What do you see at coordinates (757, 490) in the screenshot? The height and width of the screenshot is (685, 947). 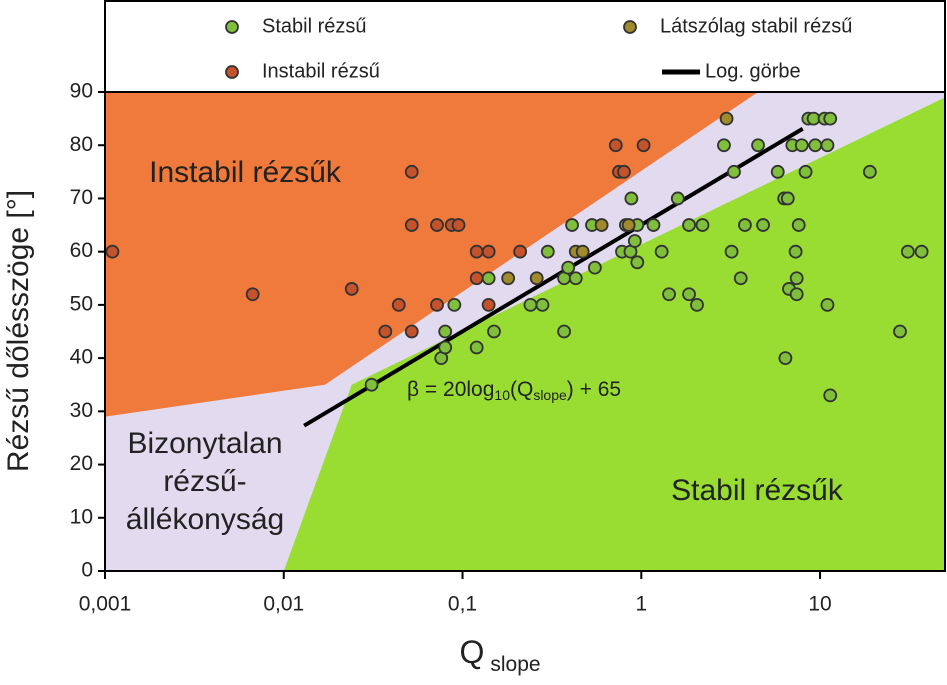 I see `region-label: Stabil rézsűk` at bounding box center [757, 490].